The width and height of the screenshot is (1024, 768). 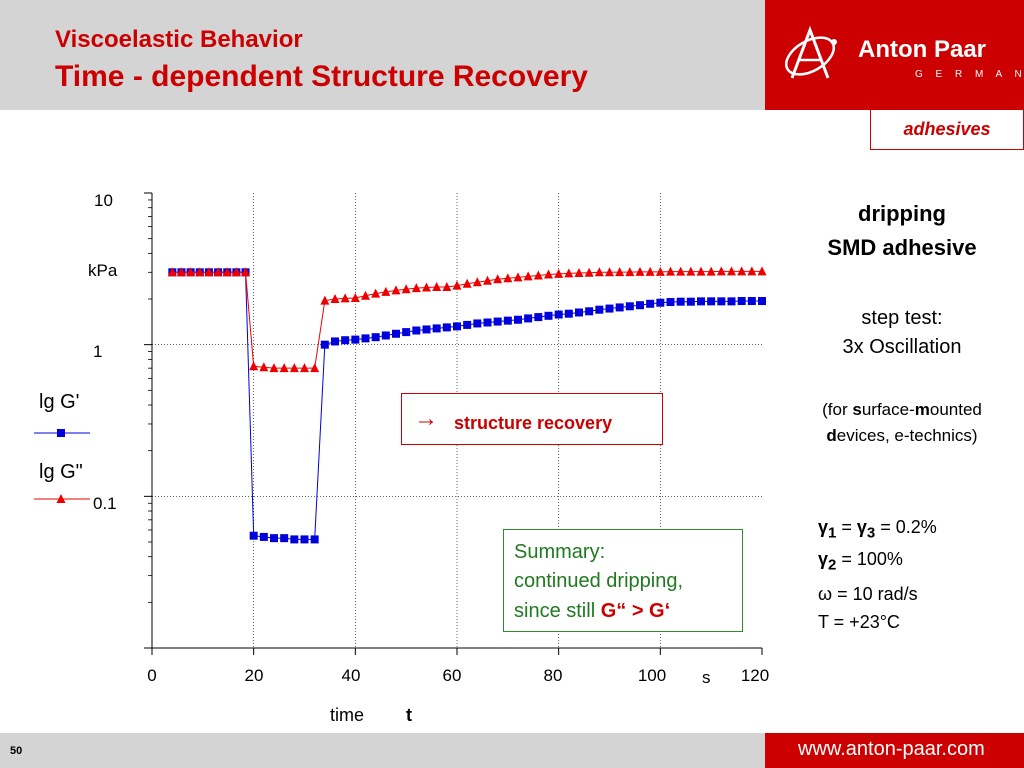 What do you see at coordinates (859, 622) in the screenshot?
I see `param-temperature: T = +23°C` at bounding box center [859, 622].